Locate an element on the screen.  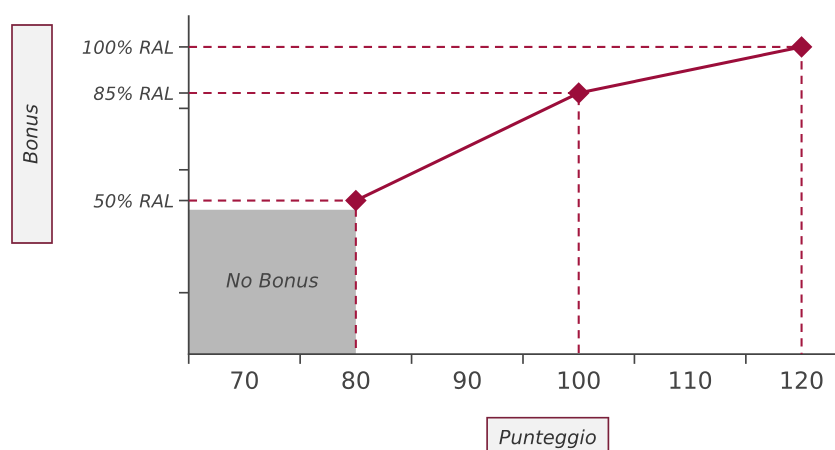
x-tick-label: 100 is located at coordinates (579, 380).